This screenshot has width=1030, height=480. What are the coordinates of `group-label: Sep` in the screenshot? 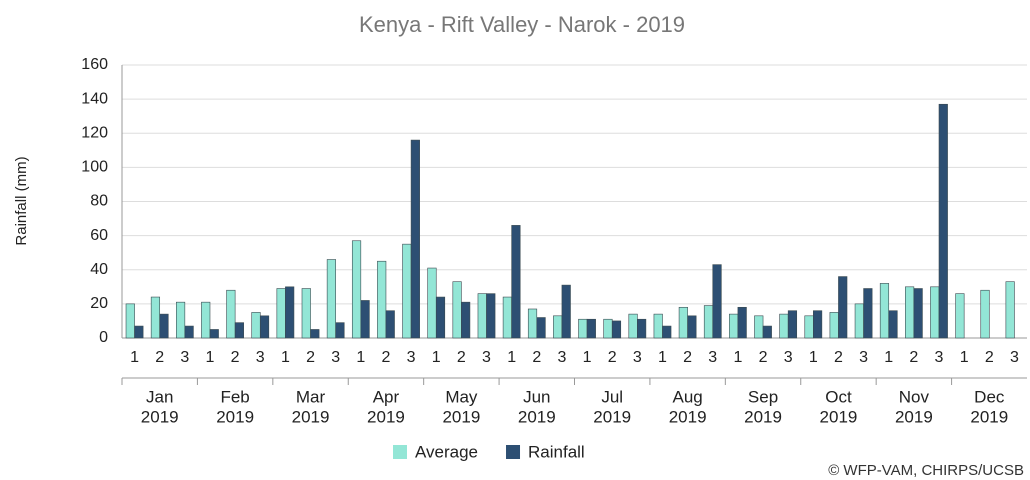 It's located at (763, 396).